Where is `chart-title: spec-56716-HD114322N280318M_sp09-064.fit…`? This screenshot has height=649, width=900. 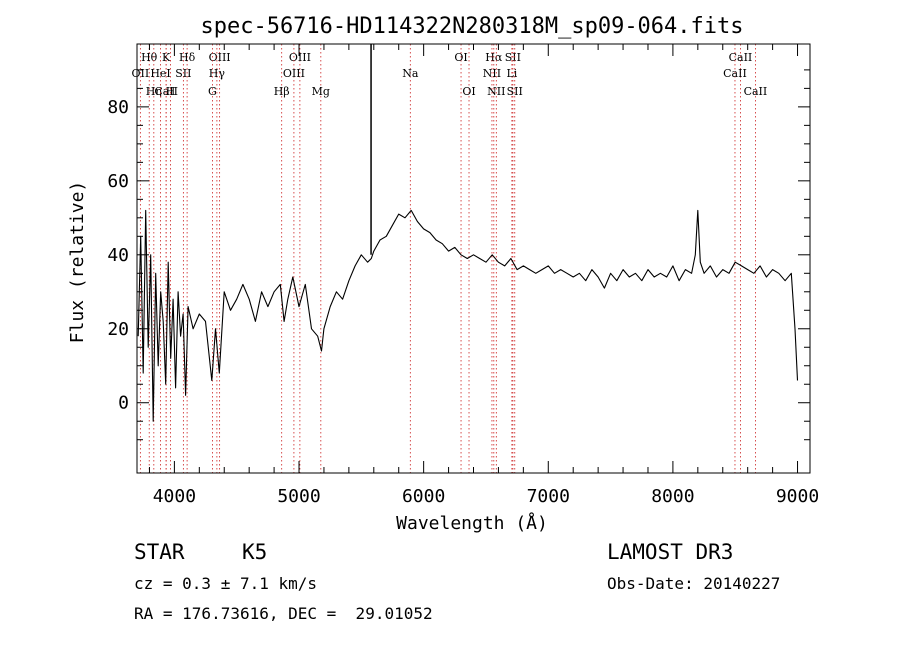
chart-title: spec-56716-HD114322N280318M_sp09-064.fit… is located at coordinates (471, 26).